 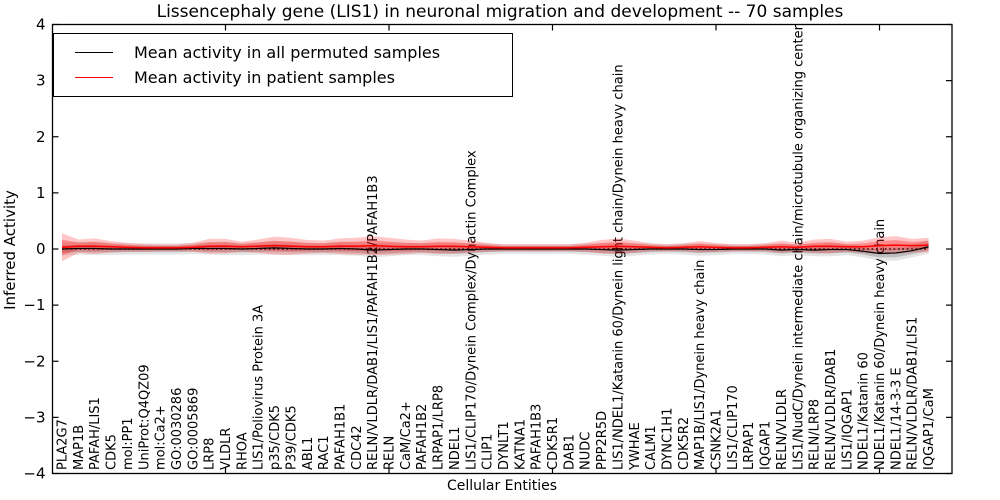 I want to click on x-category-label: ABL1, so click(x=308, y=453).